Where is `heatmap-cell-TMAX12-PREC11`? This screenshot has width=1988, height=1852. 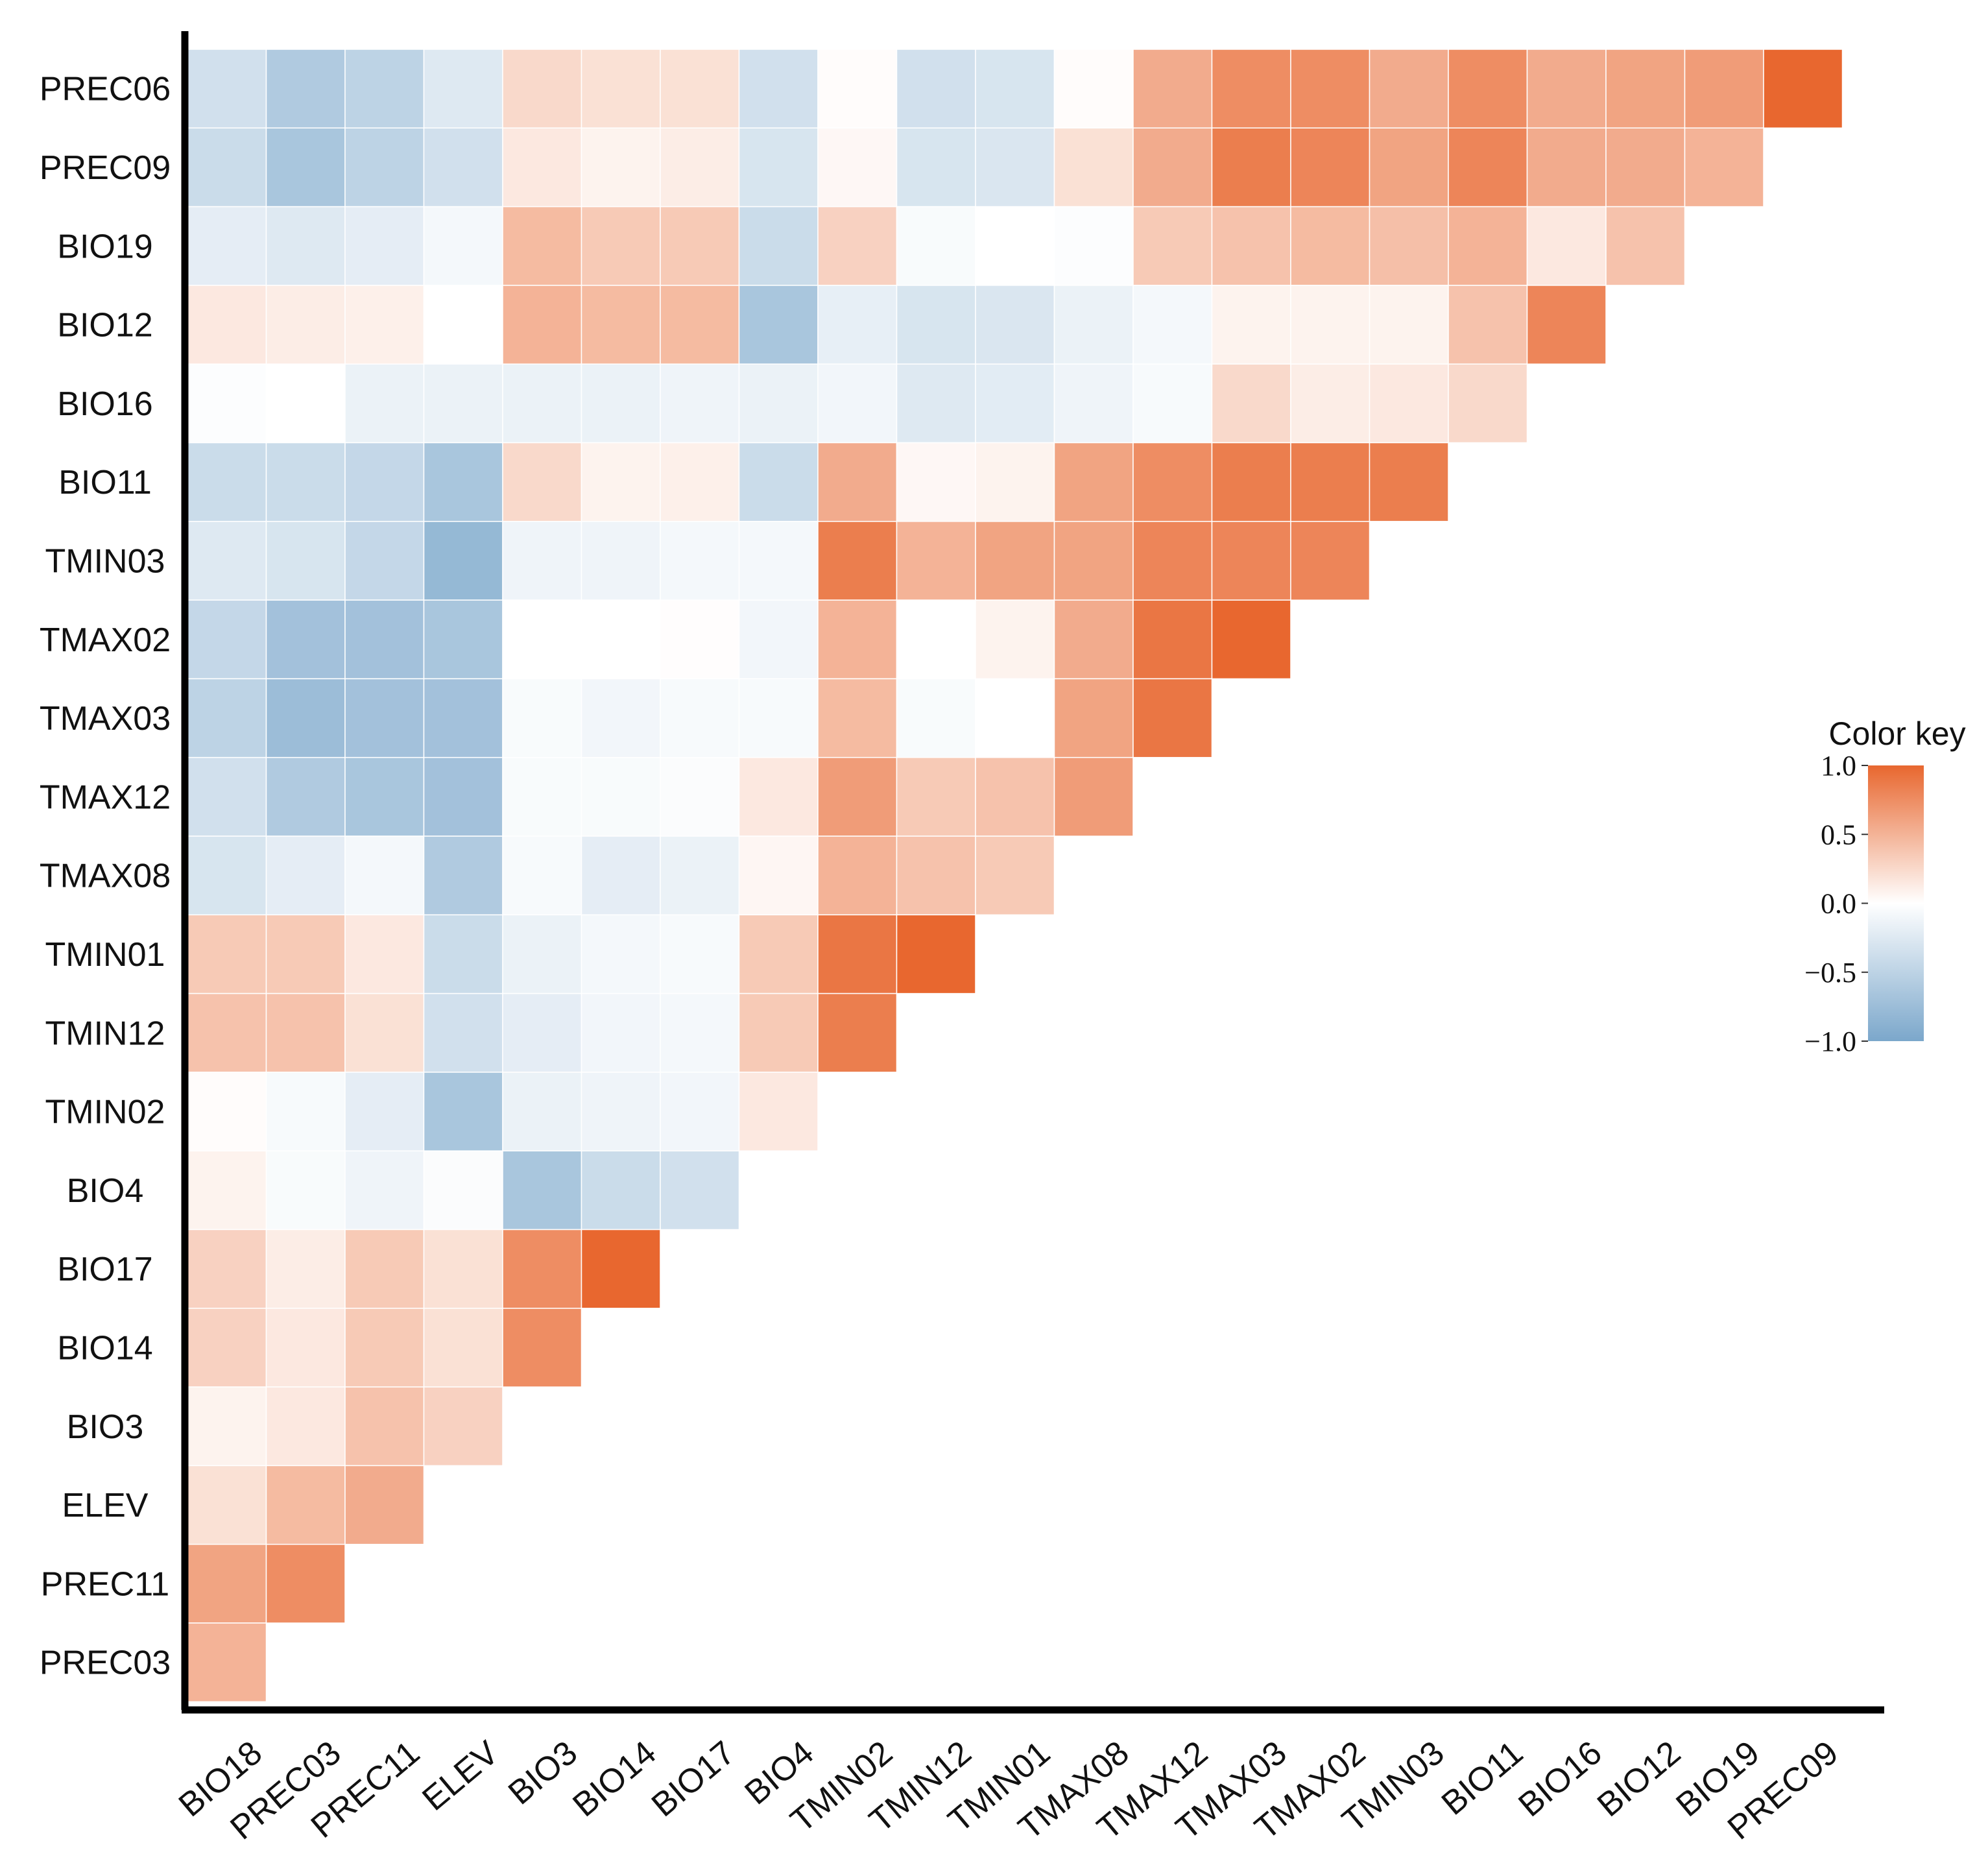
heatmap-cell-TMAX12-PREC11 is located at coordinates (384, 796).